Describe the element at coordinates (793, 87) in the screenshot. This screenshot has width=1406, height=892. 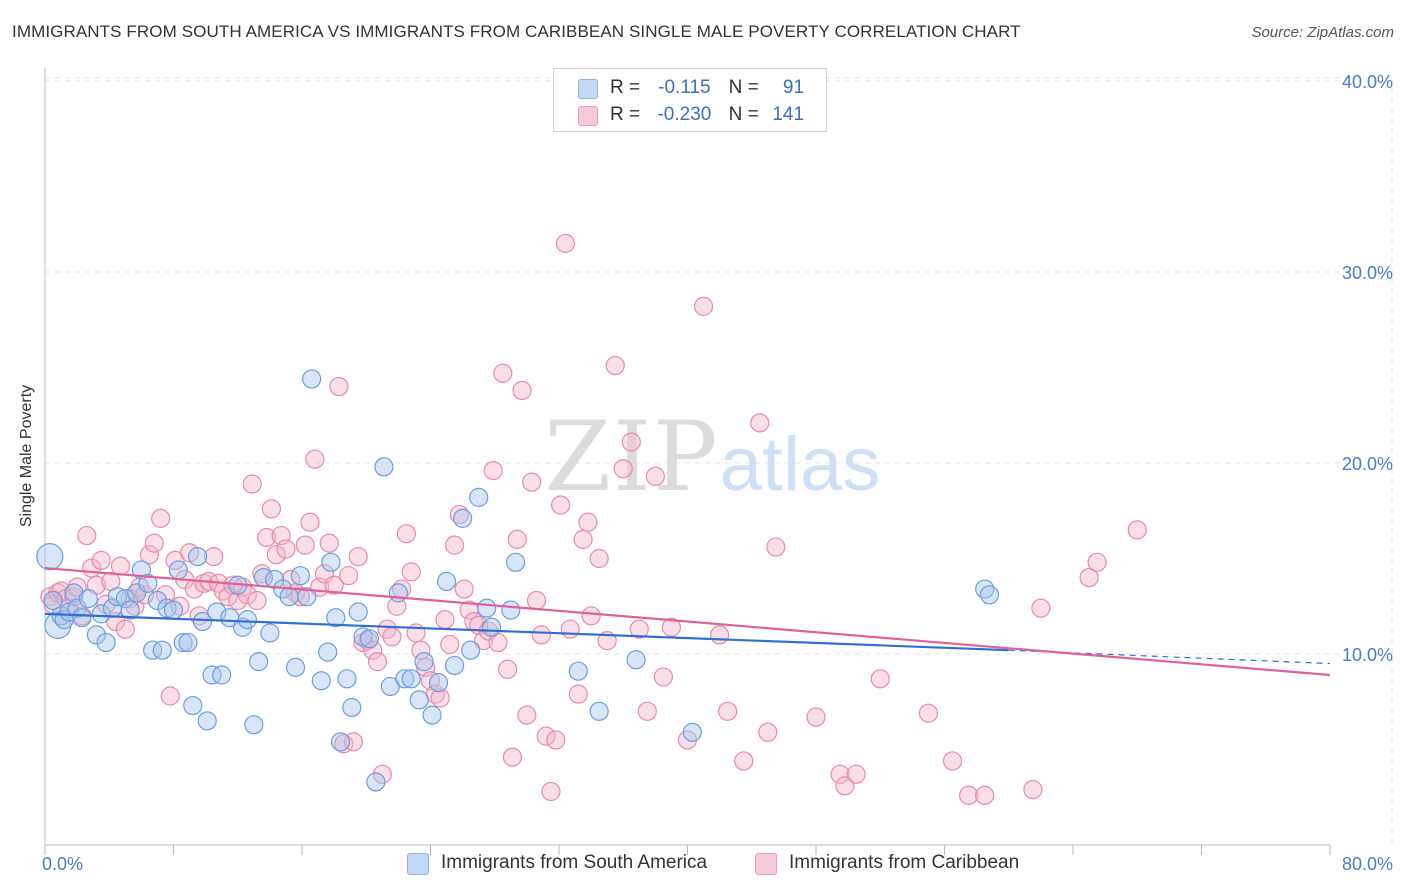
I see `legend-n-value: 91` at that location.